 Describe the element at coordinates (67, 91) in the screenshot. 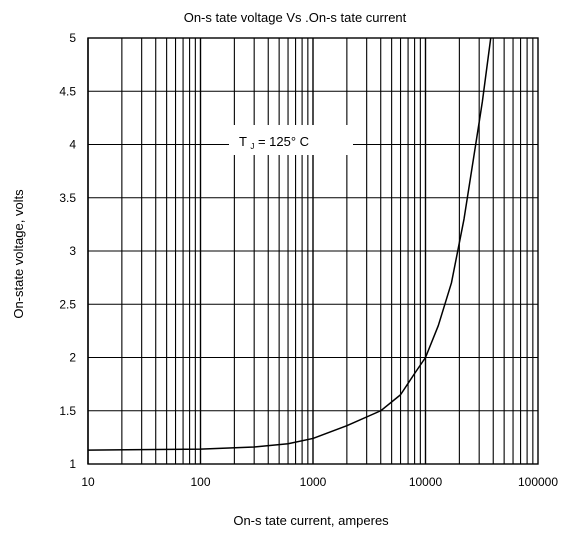

I see `y-tick-label: 4.5` at that location.